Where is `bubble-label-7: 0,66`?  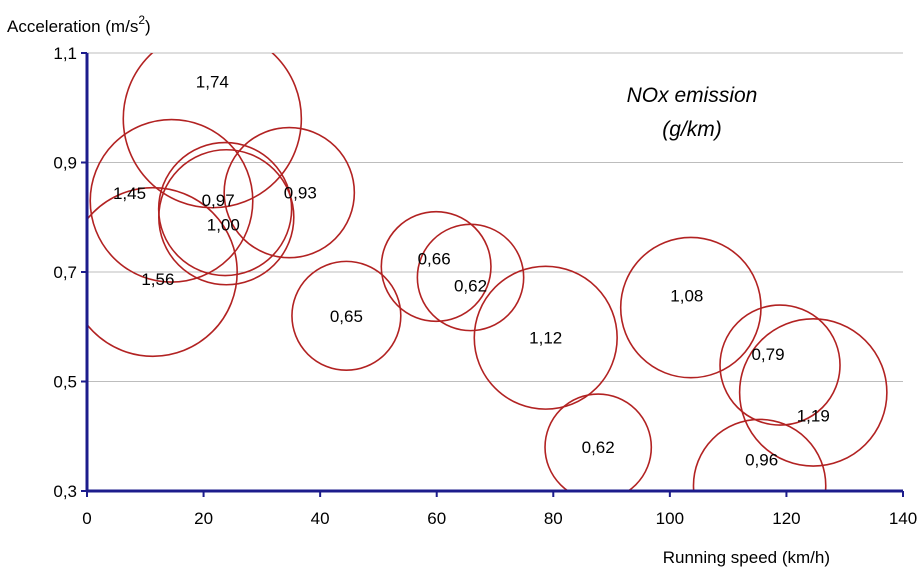
bubble-label-7: 0,66 is located at coordinates (434, 259).